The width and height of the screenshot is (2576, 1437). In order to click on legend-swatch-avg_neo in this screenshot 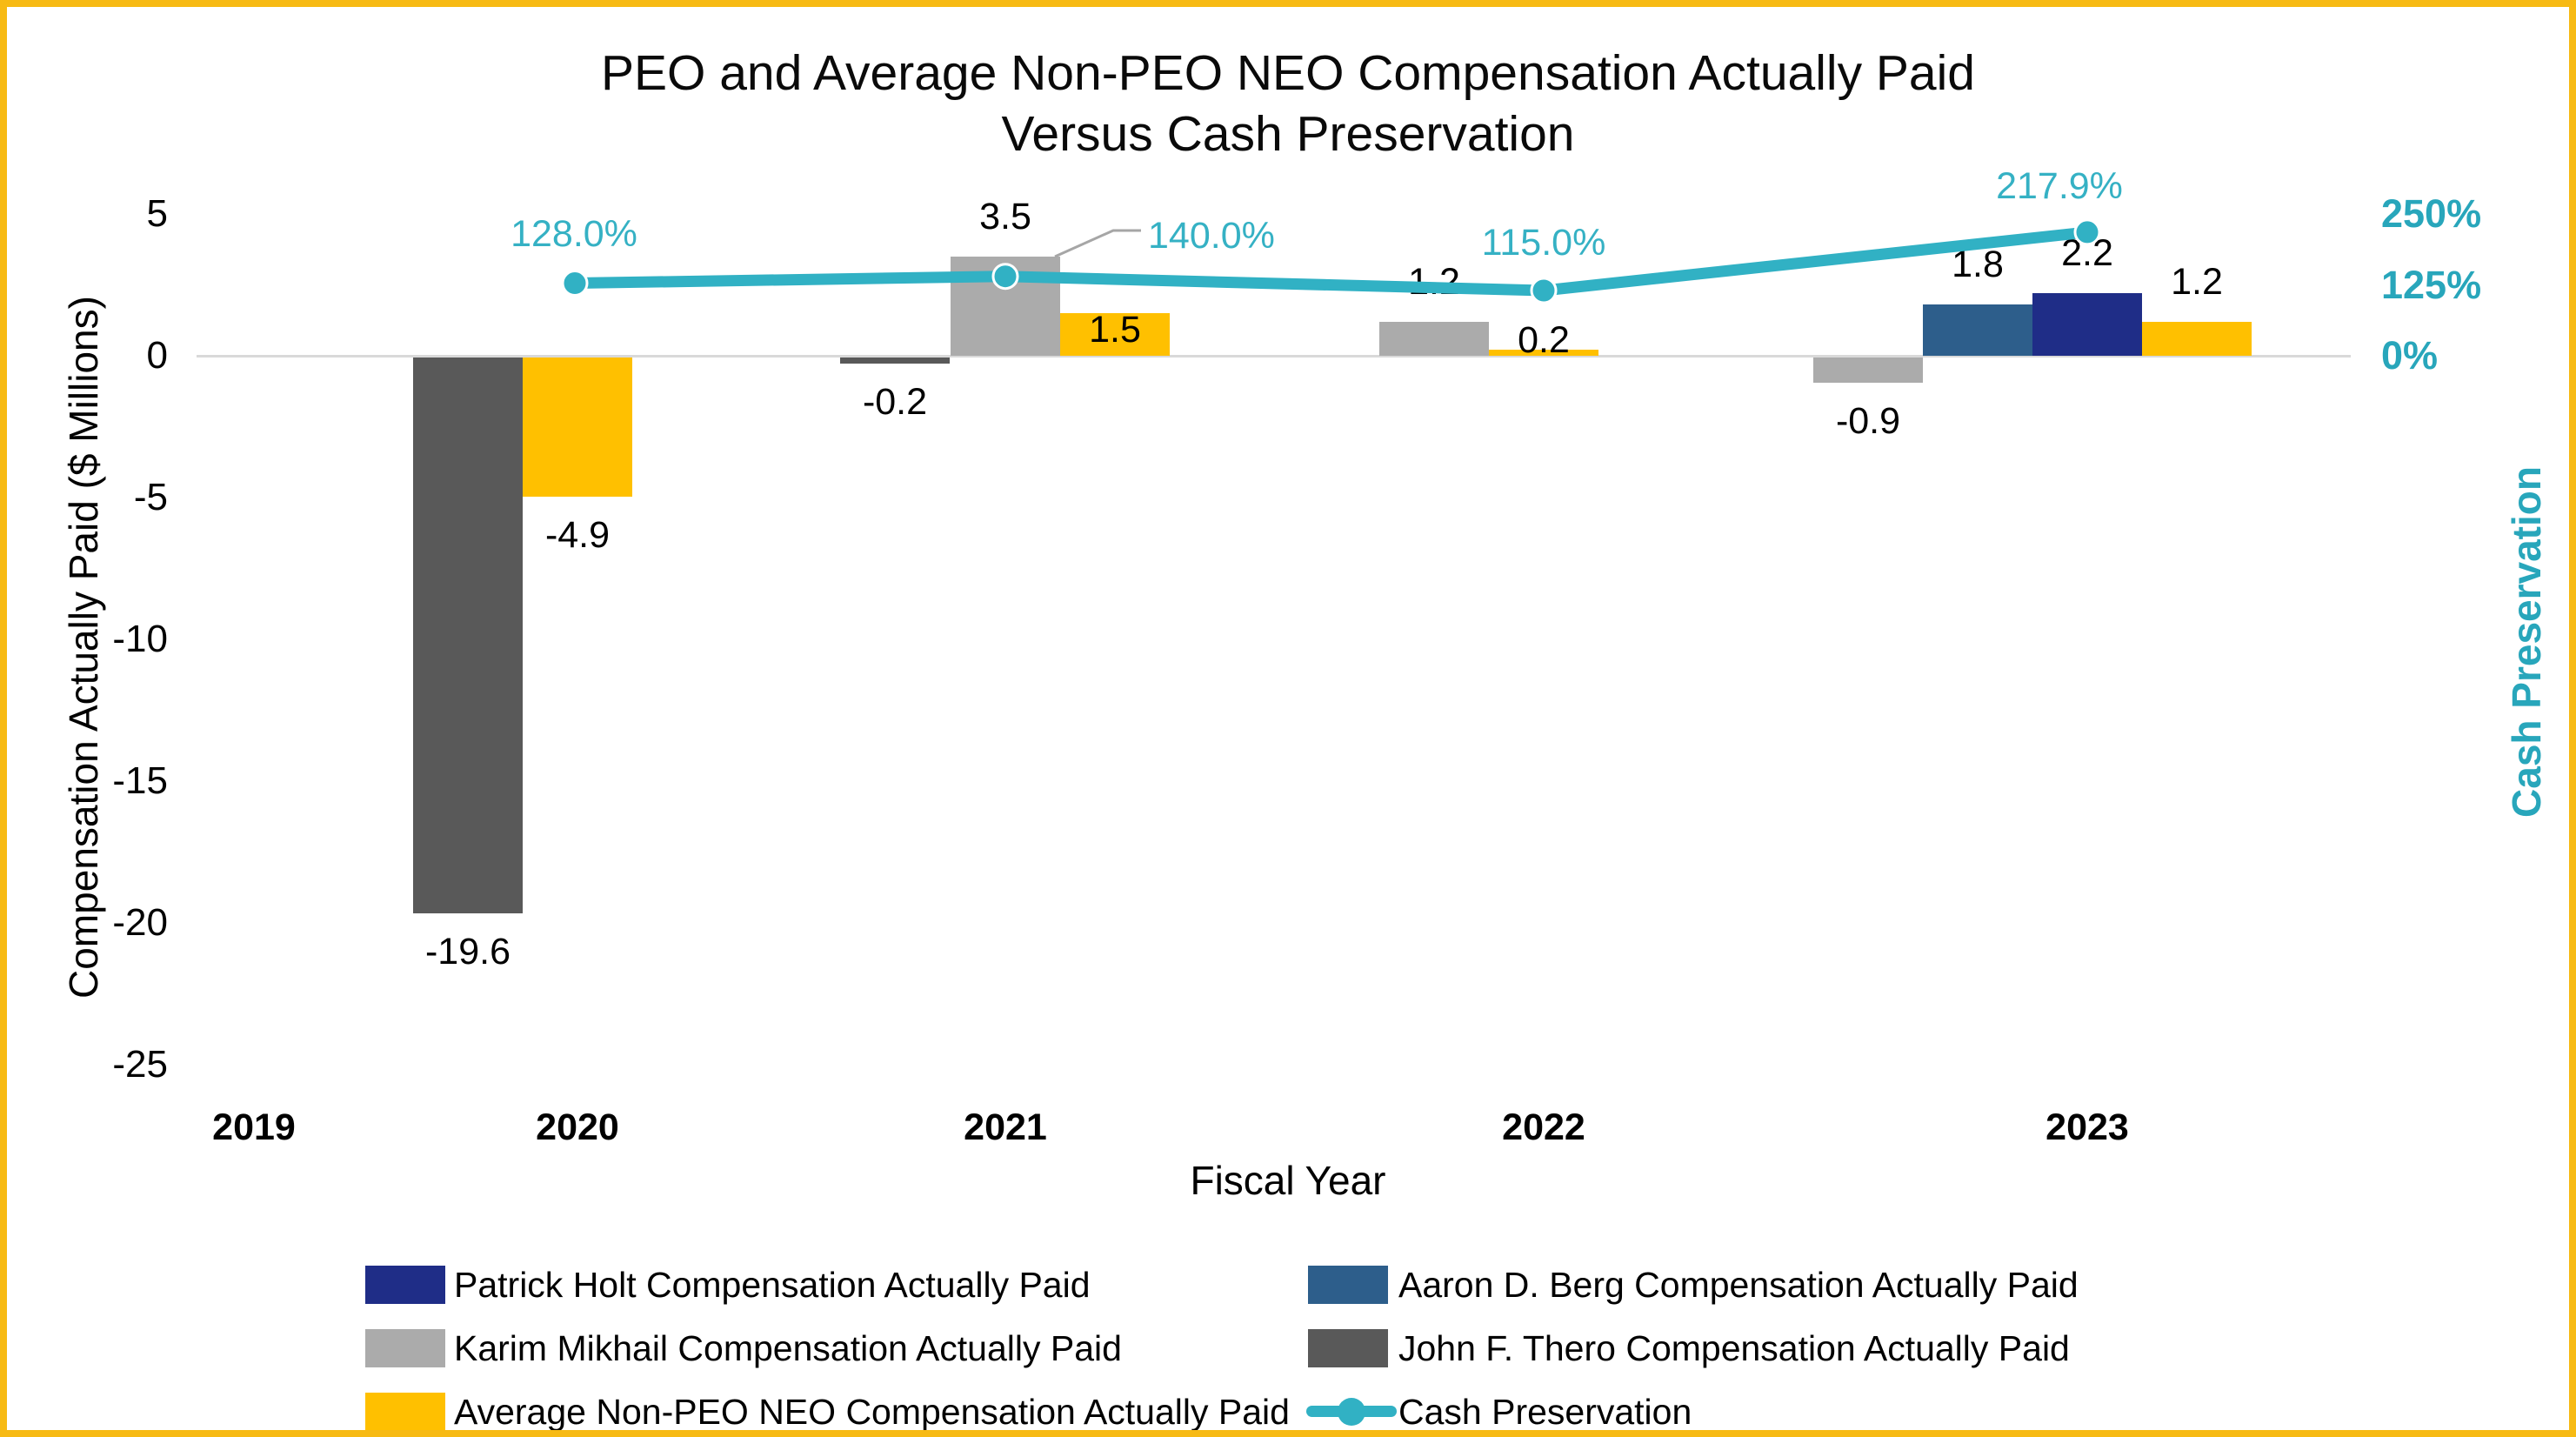, I will do `click(405, 1412)`.